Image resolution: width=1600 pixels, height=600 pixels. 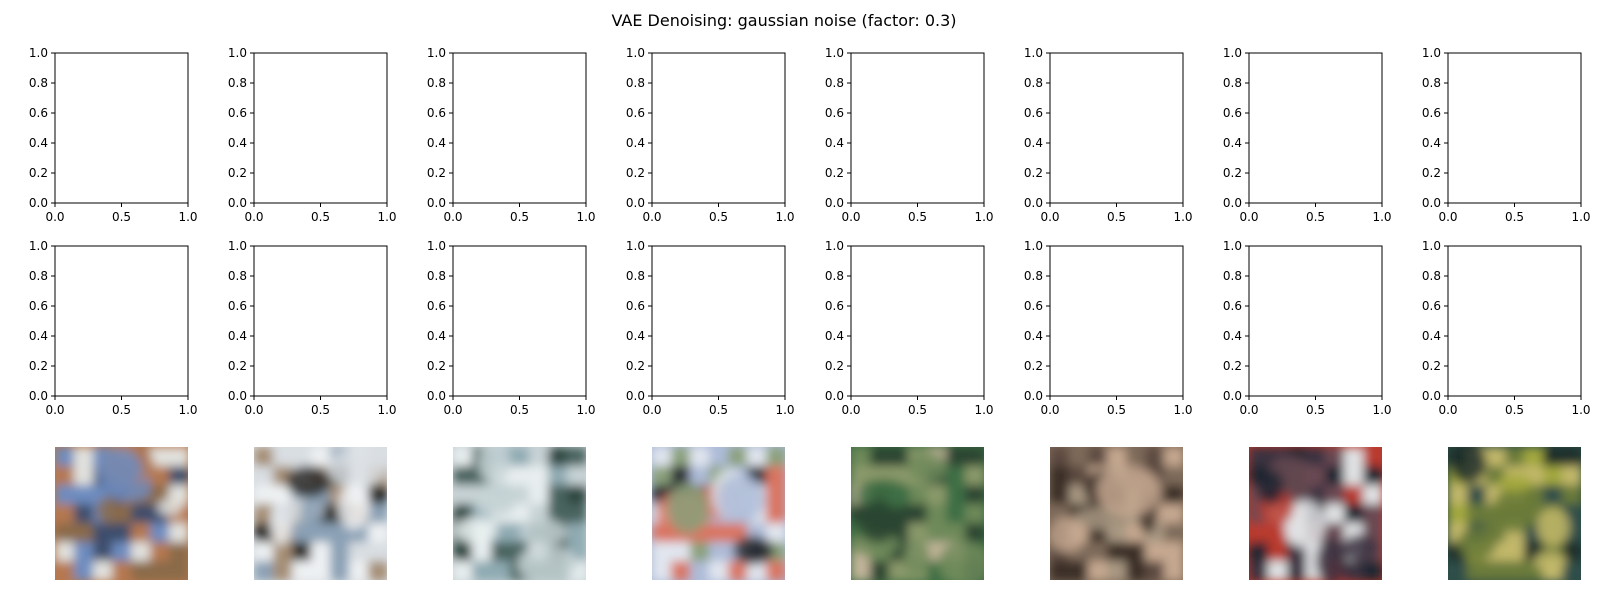 I want to click on empty-axes-r1-c1: 0.0 0.5 1.0 0.0 0.2 0.4 0.6 0.8 1.0, so click(x=113, y=135).